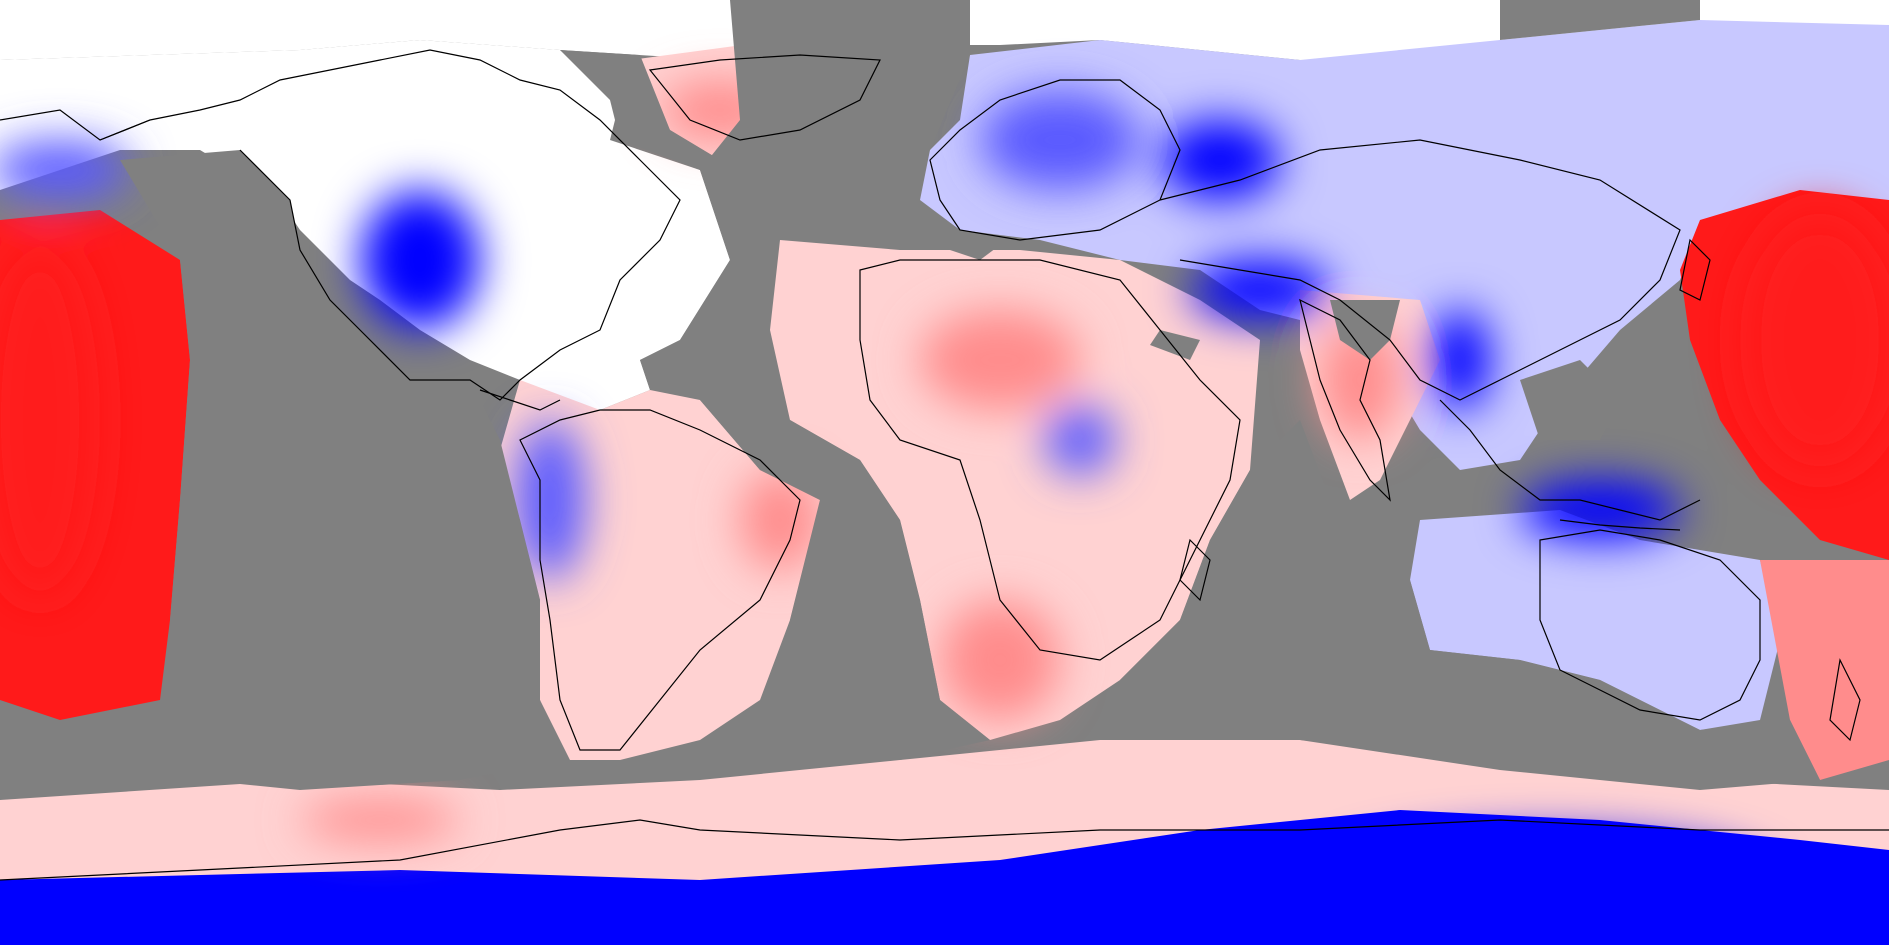  Describe the element at coordinates (975, 245) in the screenshot. I see `mask-mediterranean` at that location.